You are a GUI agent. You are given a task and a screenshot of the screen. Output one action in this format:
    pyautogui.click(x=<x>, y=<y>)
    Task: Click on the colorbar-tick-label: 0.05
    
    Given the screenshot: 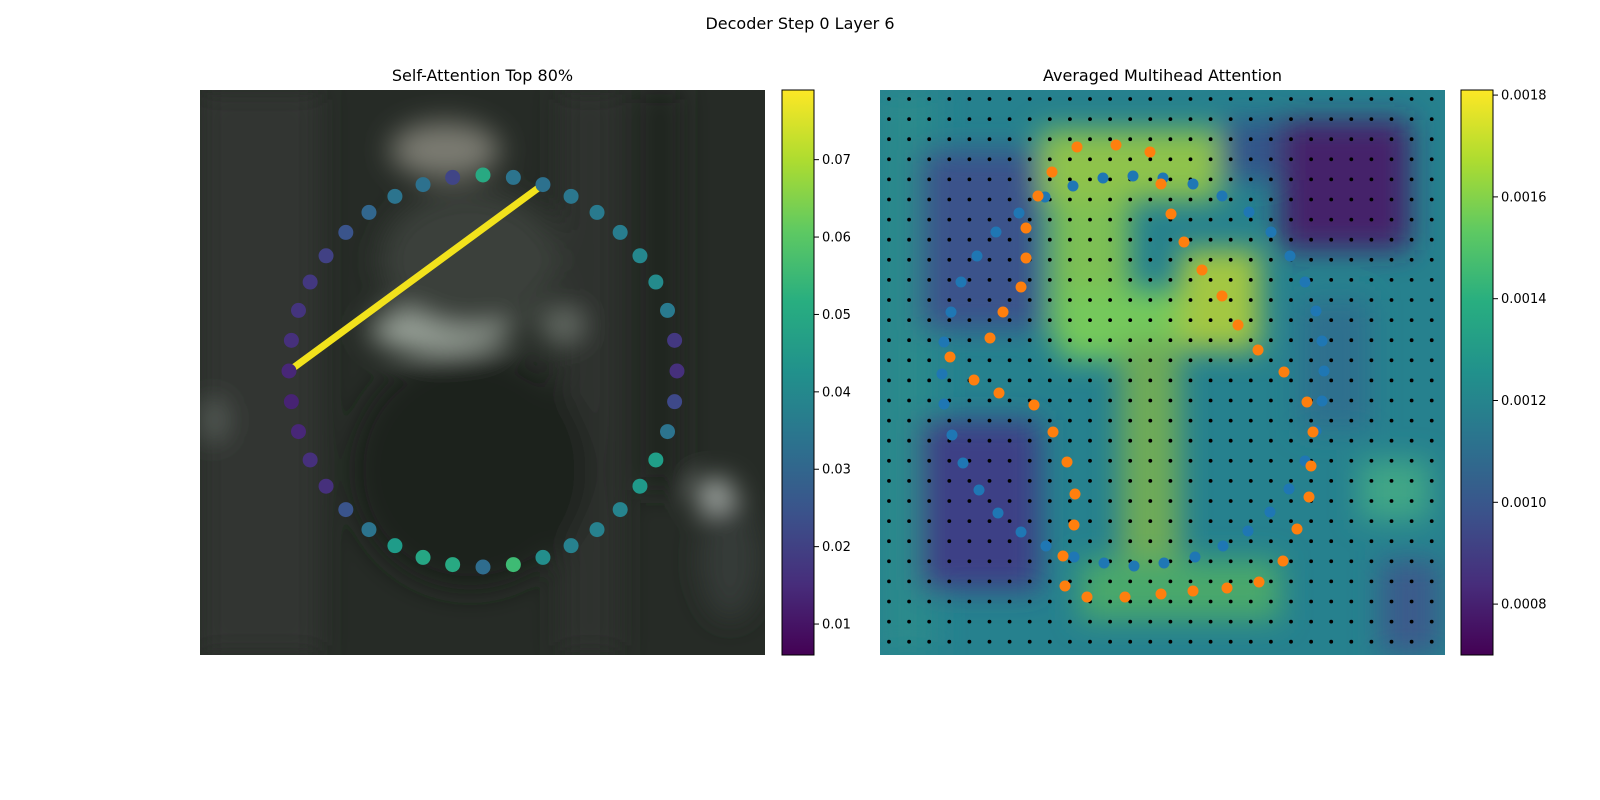 What is the action you would take?
    pyautogui.click(x=836, y=315)
    